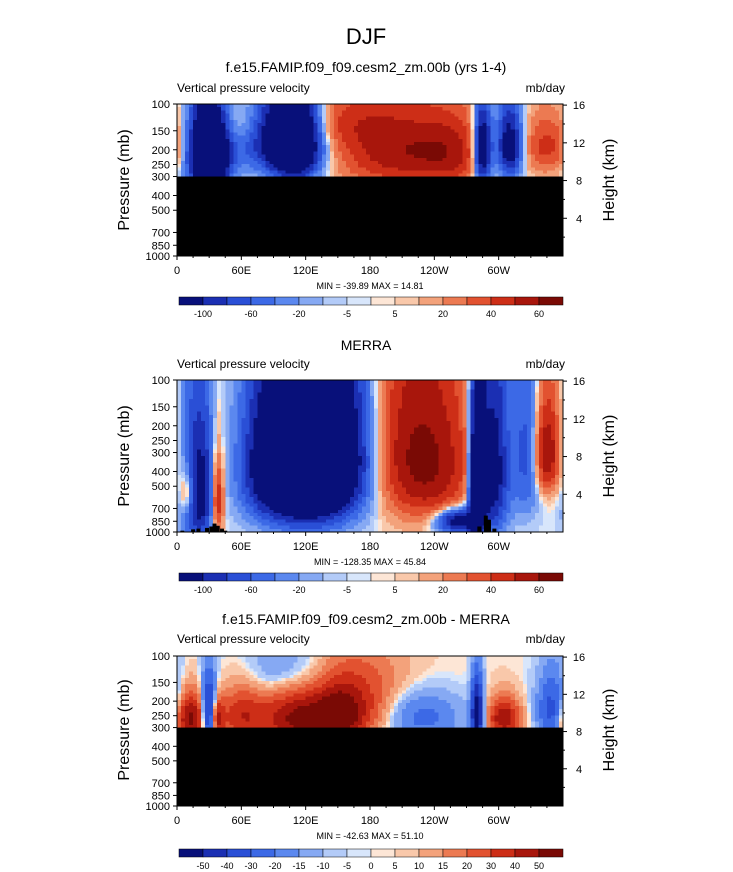 This screenshot has width=733, height=872. What do you see at coordinates (203, 314) in the screenshot?
I see `colorbar-label: -100` at bounding box center [203, 314].